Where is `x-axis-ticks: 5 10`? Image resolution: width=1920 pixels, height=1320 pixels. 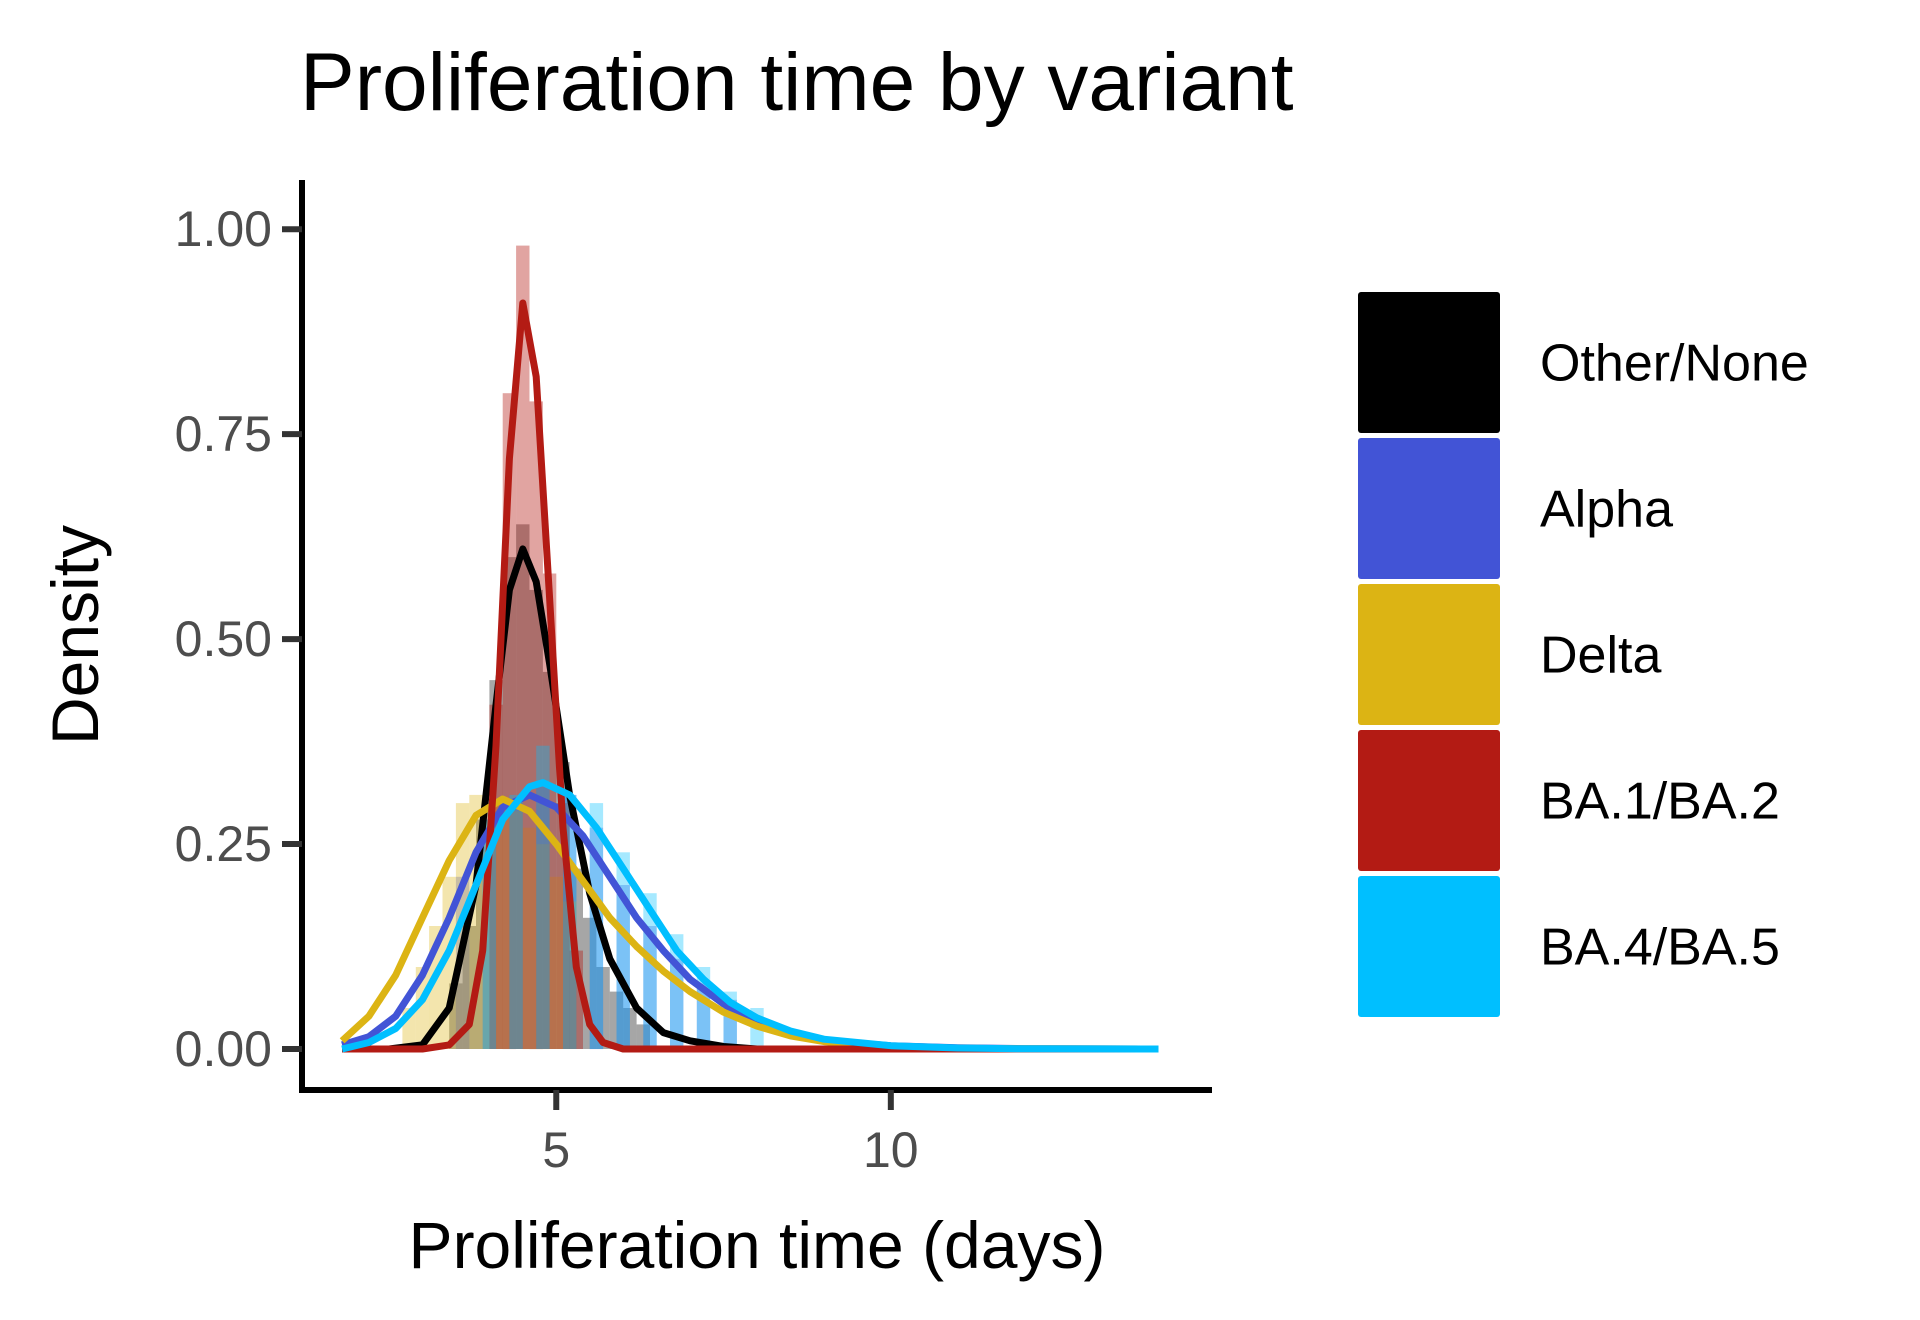
x-axis-ticks: 5 10 is located at coordinates (730, 1134).